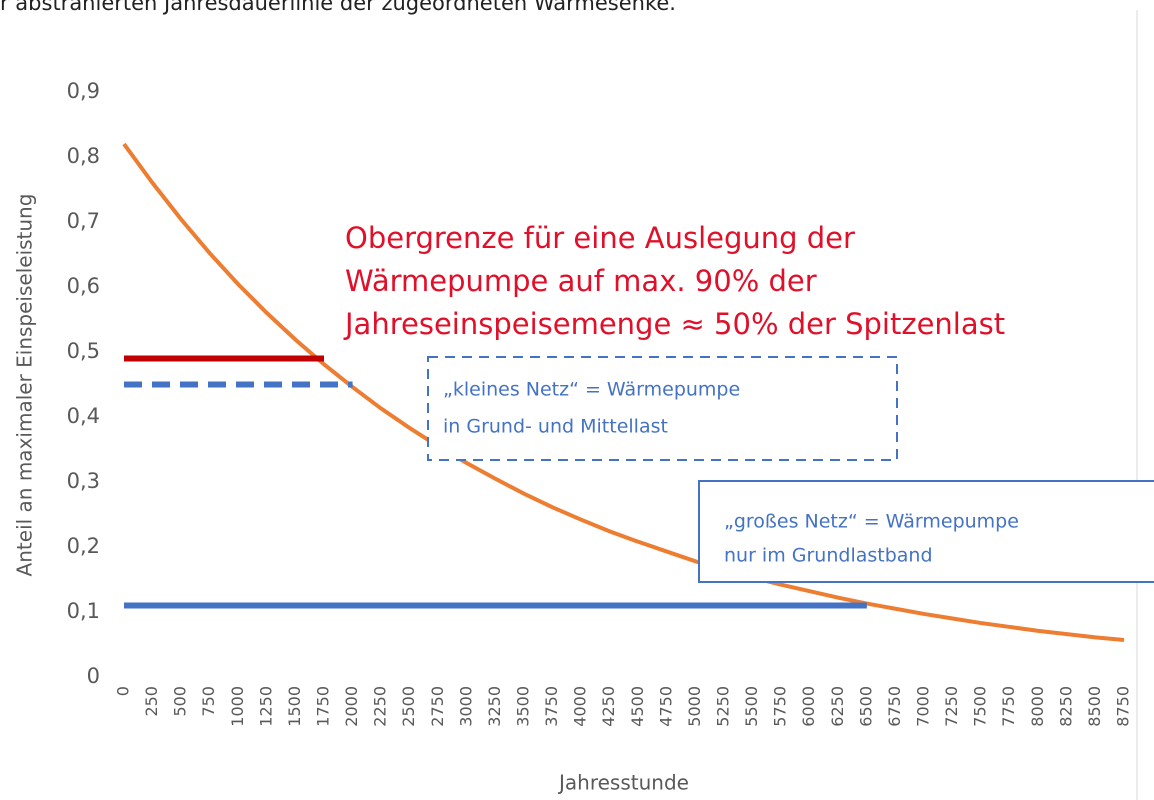 The width and height of the screenshot is (1154, 800). What do you see at coordinates (637, 706) in the screenshot?
I see `x-tick-label: 4500` at bounding box center [637, 706].